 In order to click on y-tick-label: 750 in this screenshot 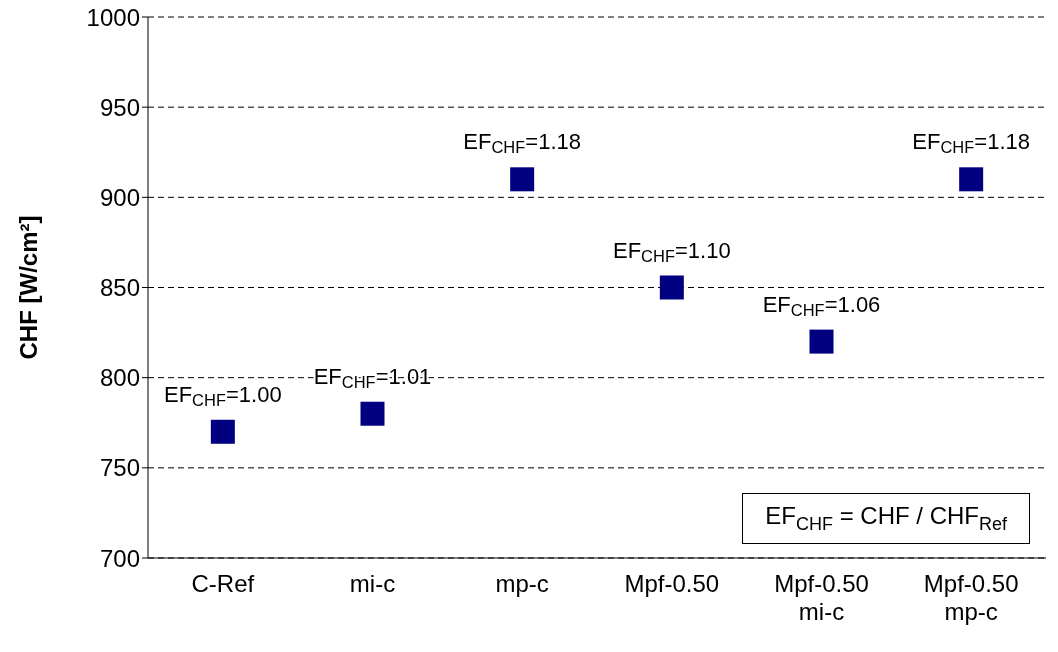, I will do `click(119, 468)`.